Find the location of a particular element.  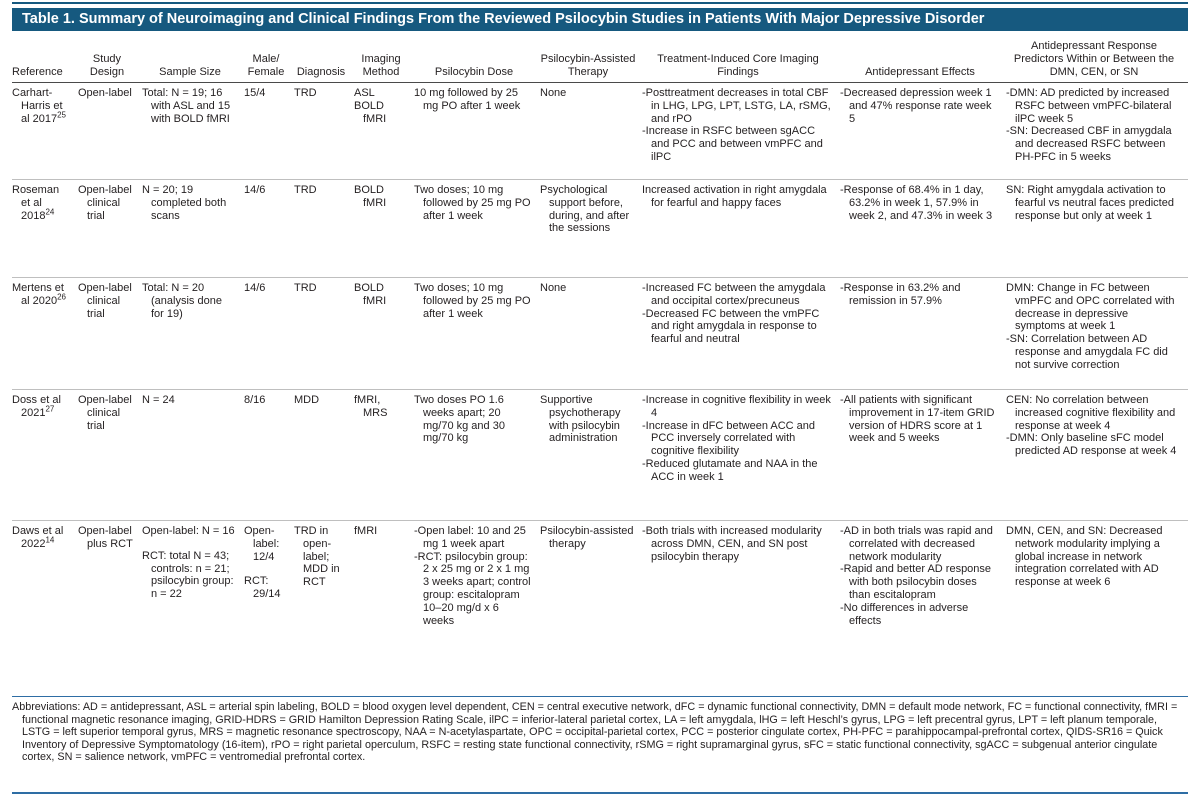

cell-paragraph: 8/16 is located at coordinates (255, 400).